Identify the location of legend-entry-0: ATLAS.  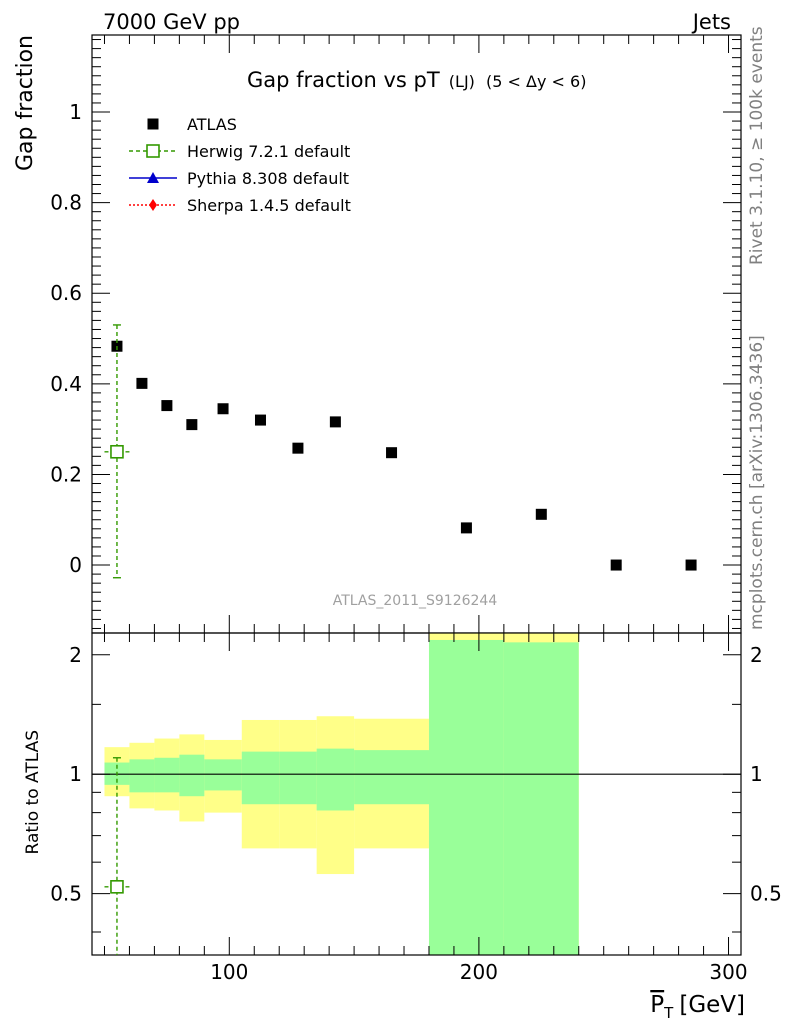
(192, 124).